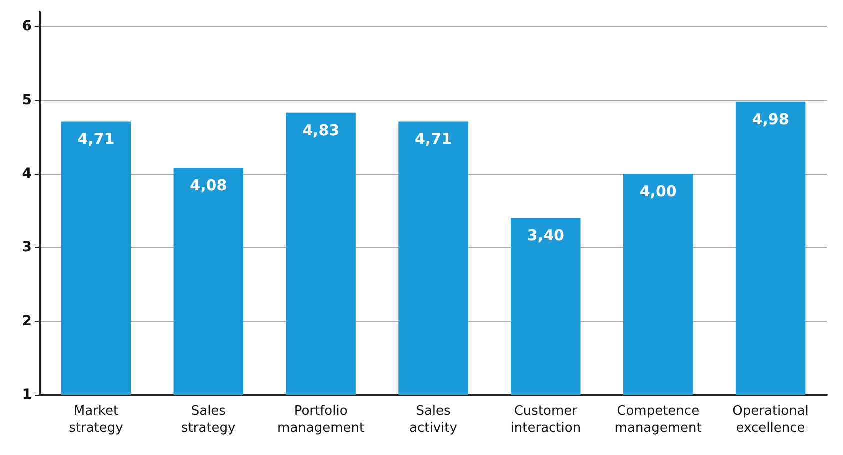 The image size is (843, 455). I want to click on x-tick-label: Operational excellence, so click(770, 420).